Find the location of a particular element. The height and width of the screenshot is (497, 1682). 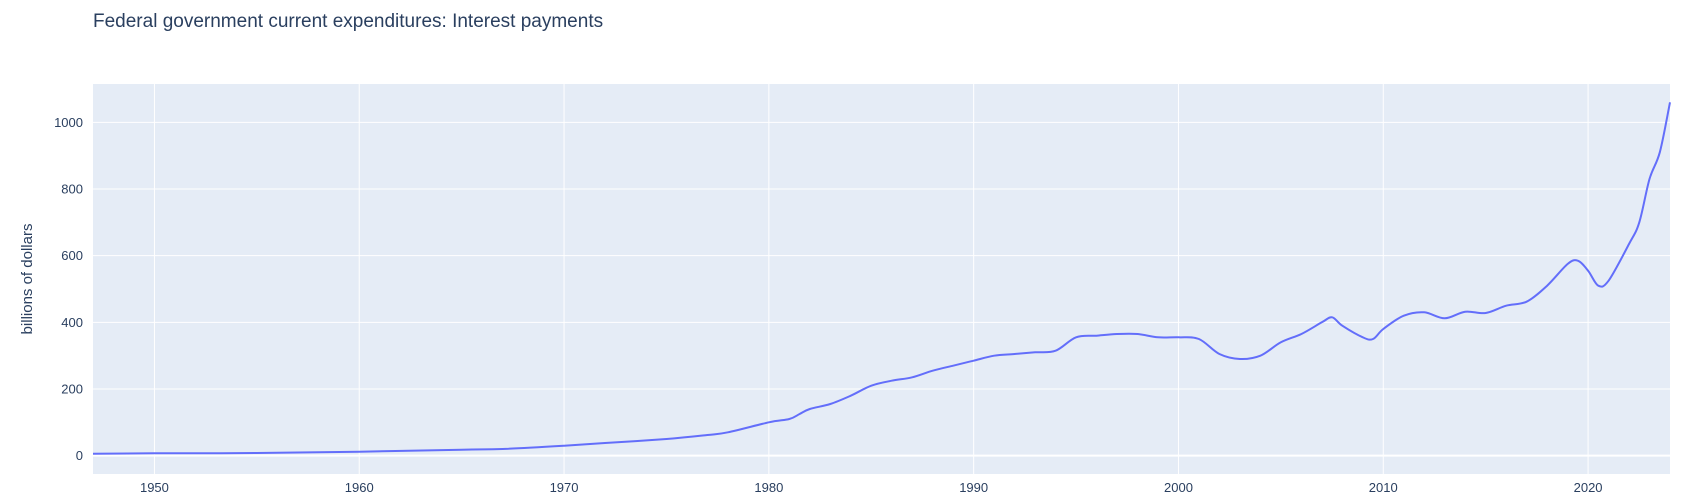

y-tick-label: 0 is located at coordinates (79, 455).